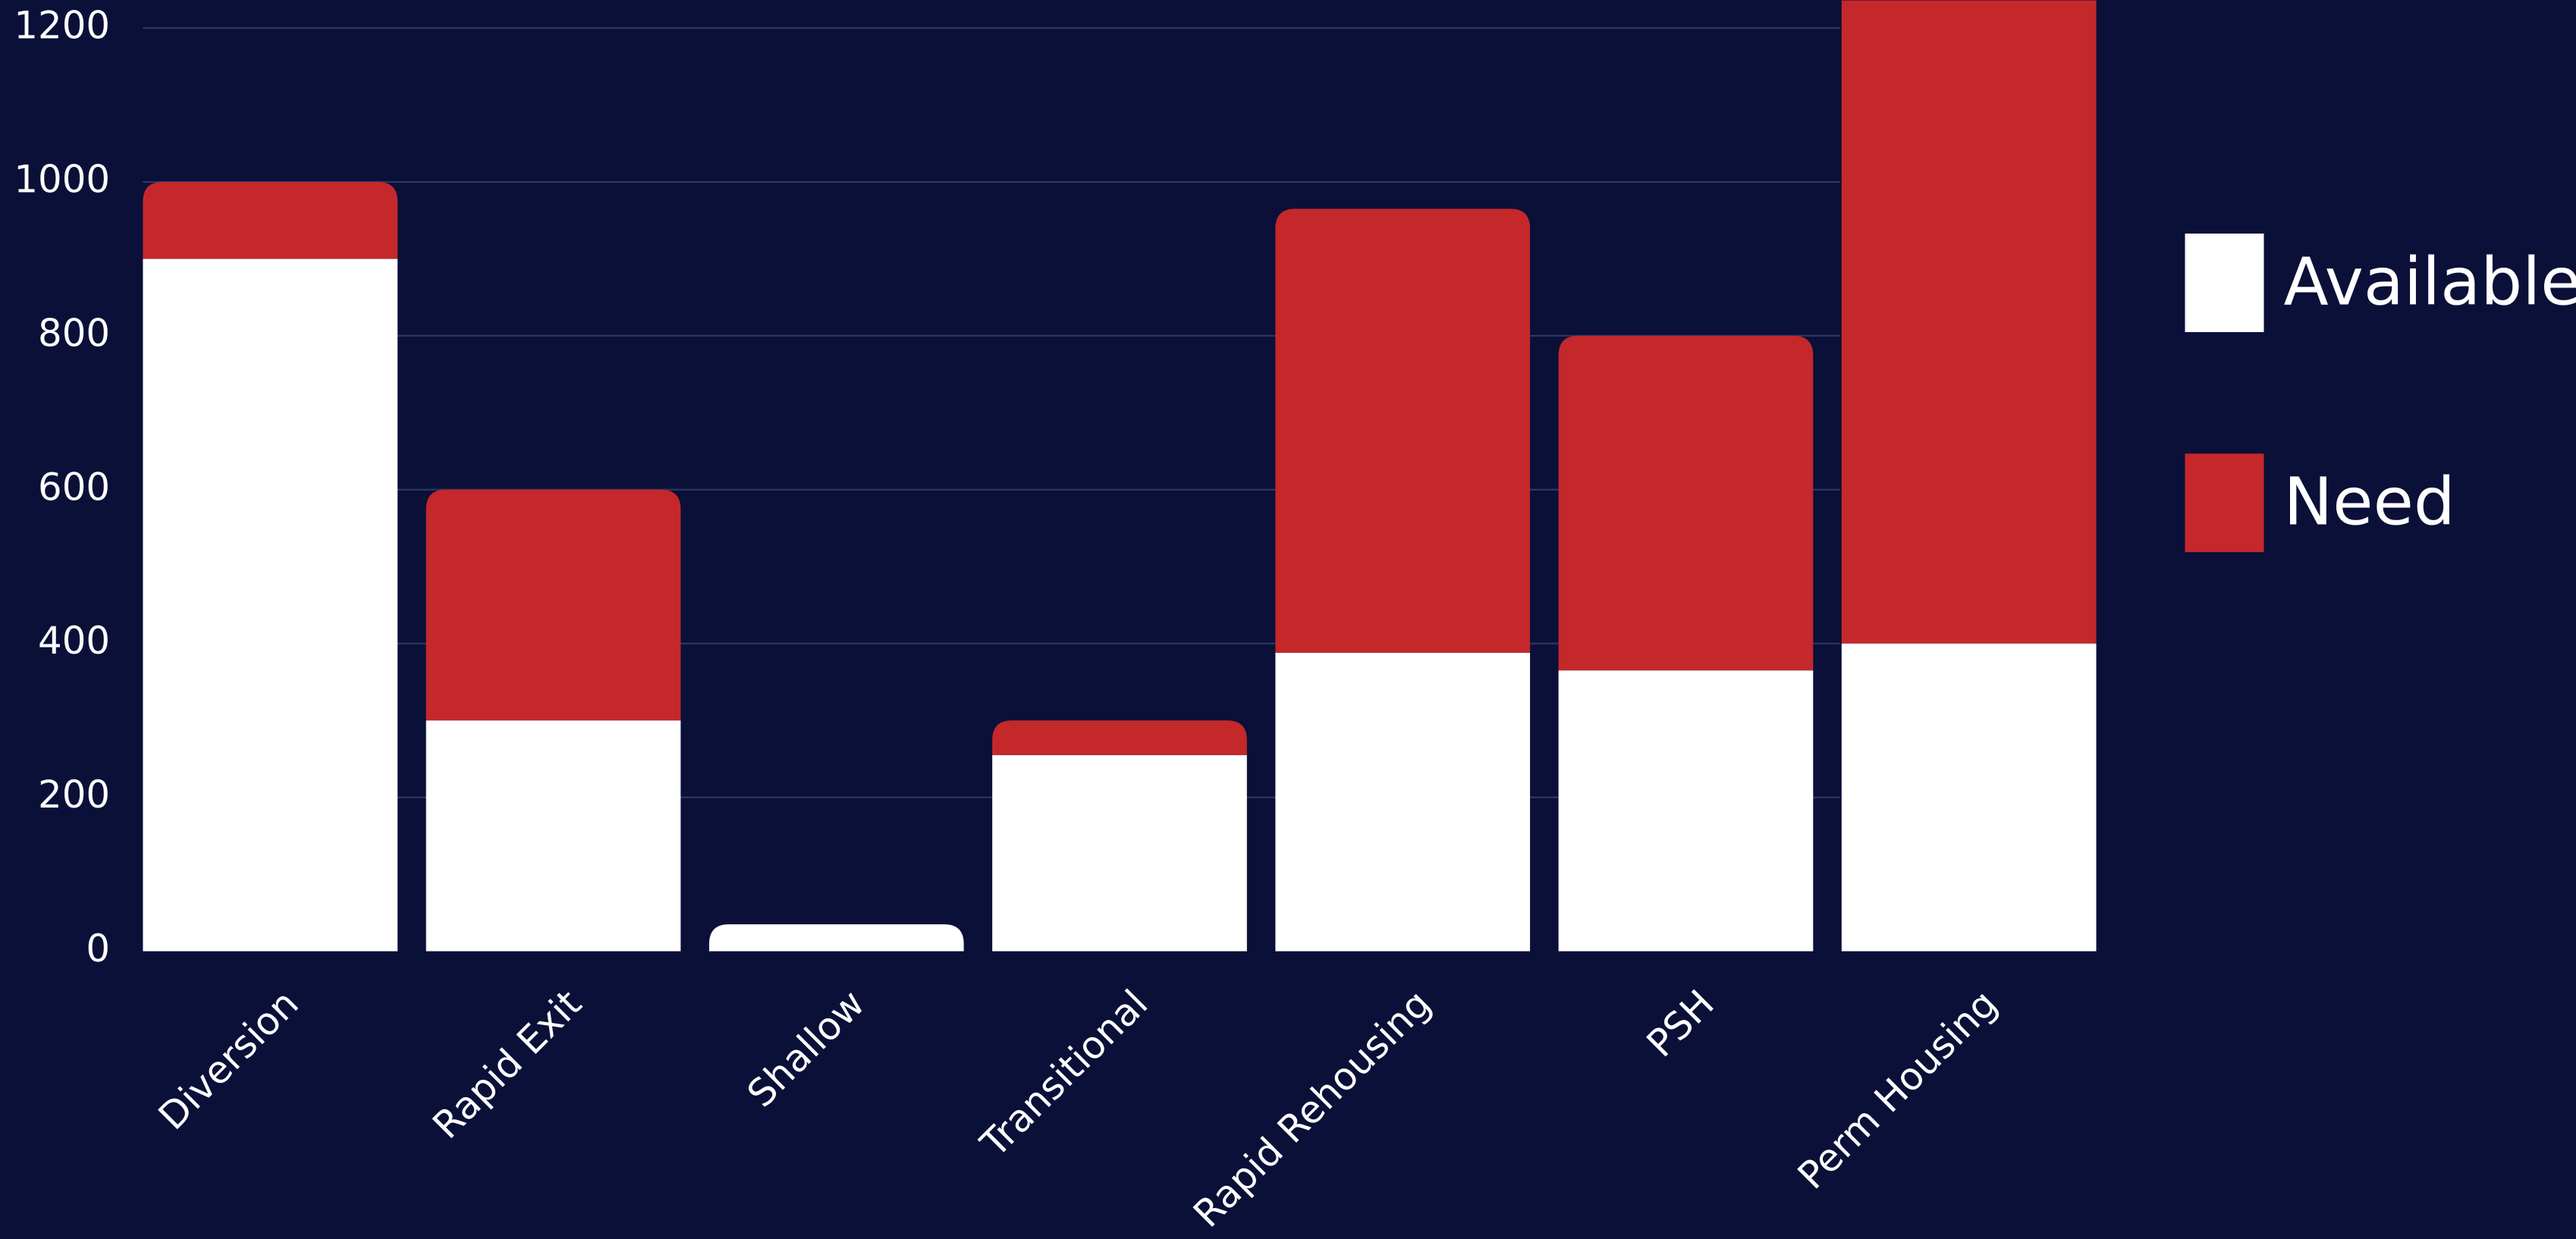 The width and height of the screenshot is (2576, 1239). Describe the element at coordinates (74, 487) in the screenshot. I see `y-tick-label: 600` at that location.